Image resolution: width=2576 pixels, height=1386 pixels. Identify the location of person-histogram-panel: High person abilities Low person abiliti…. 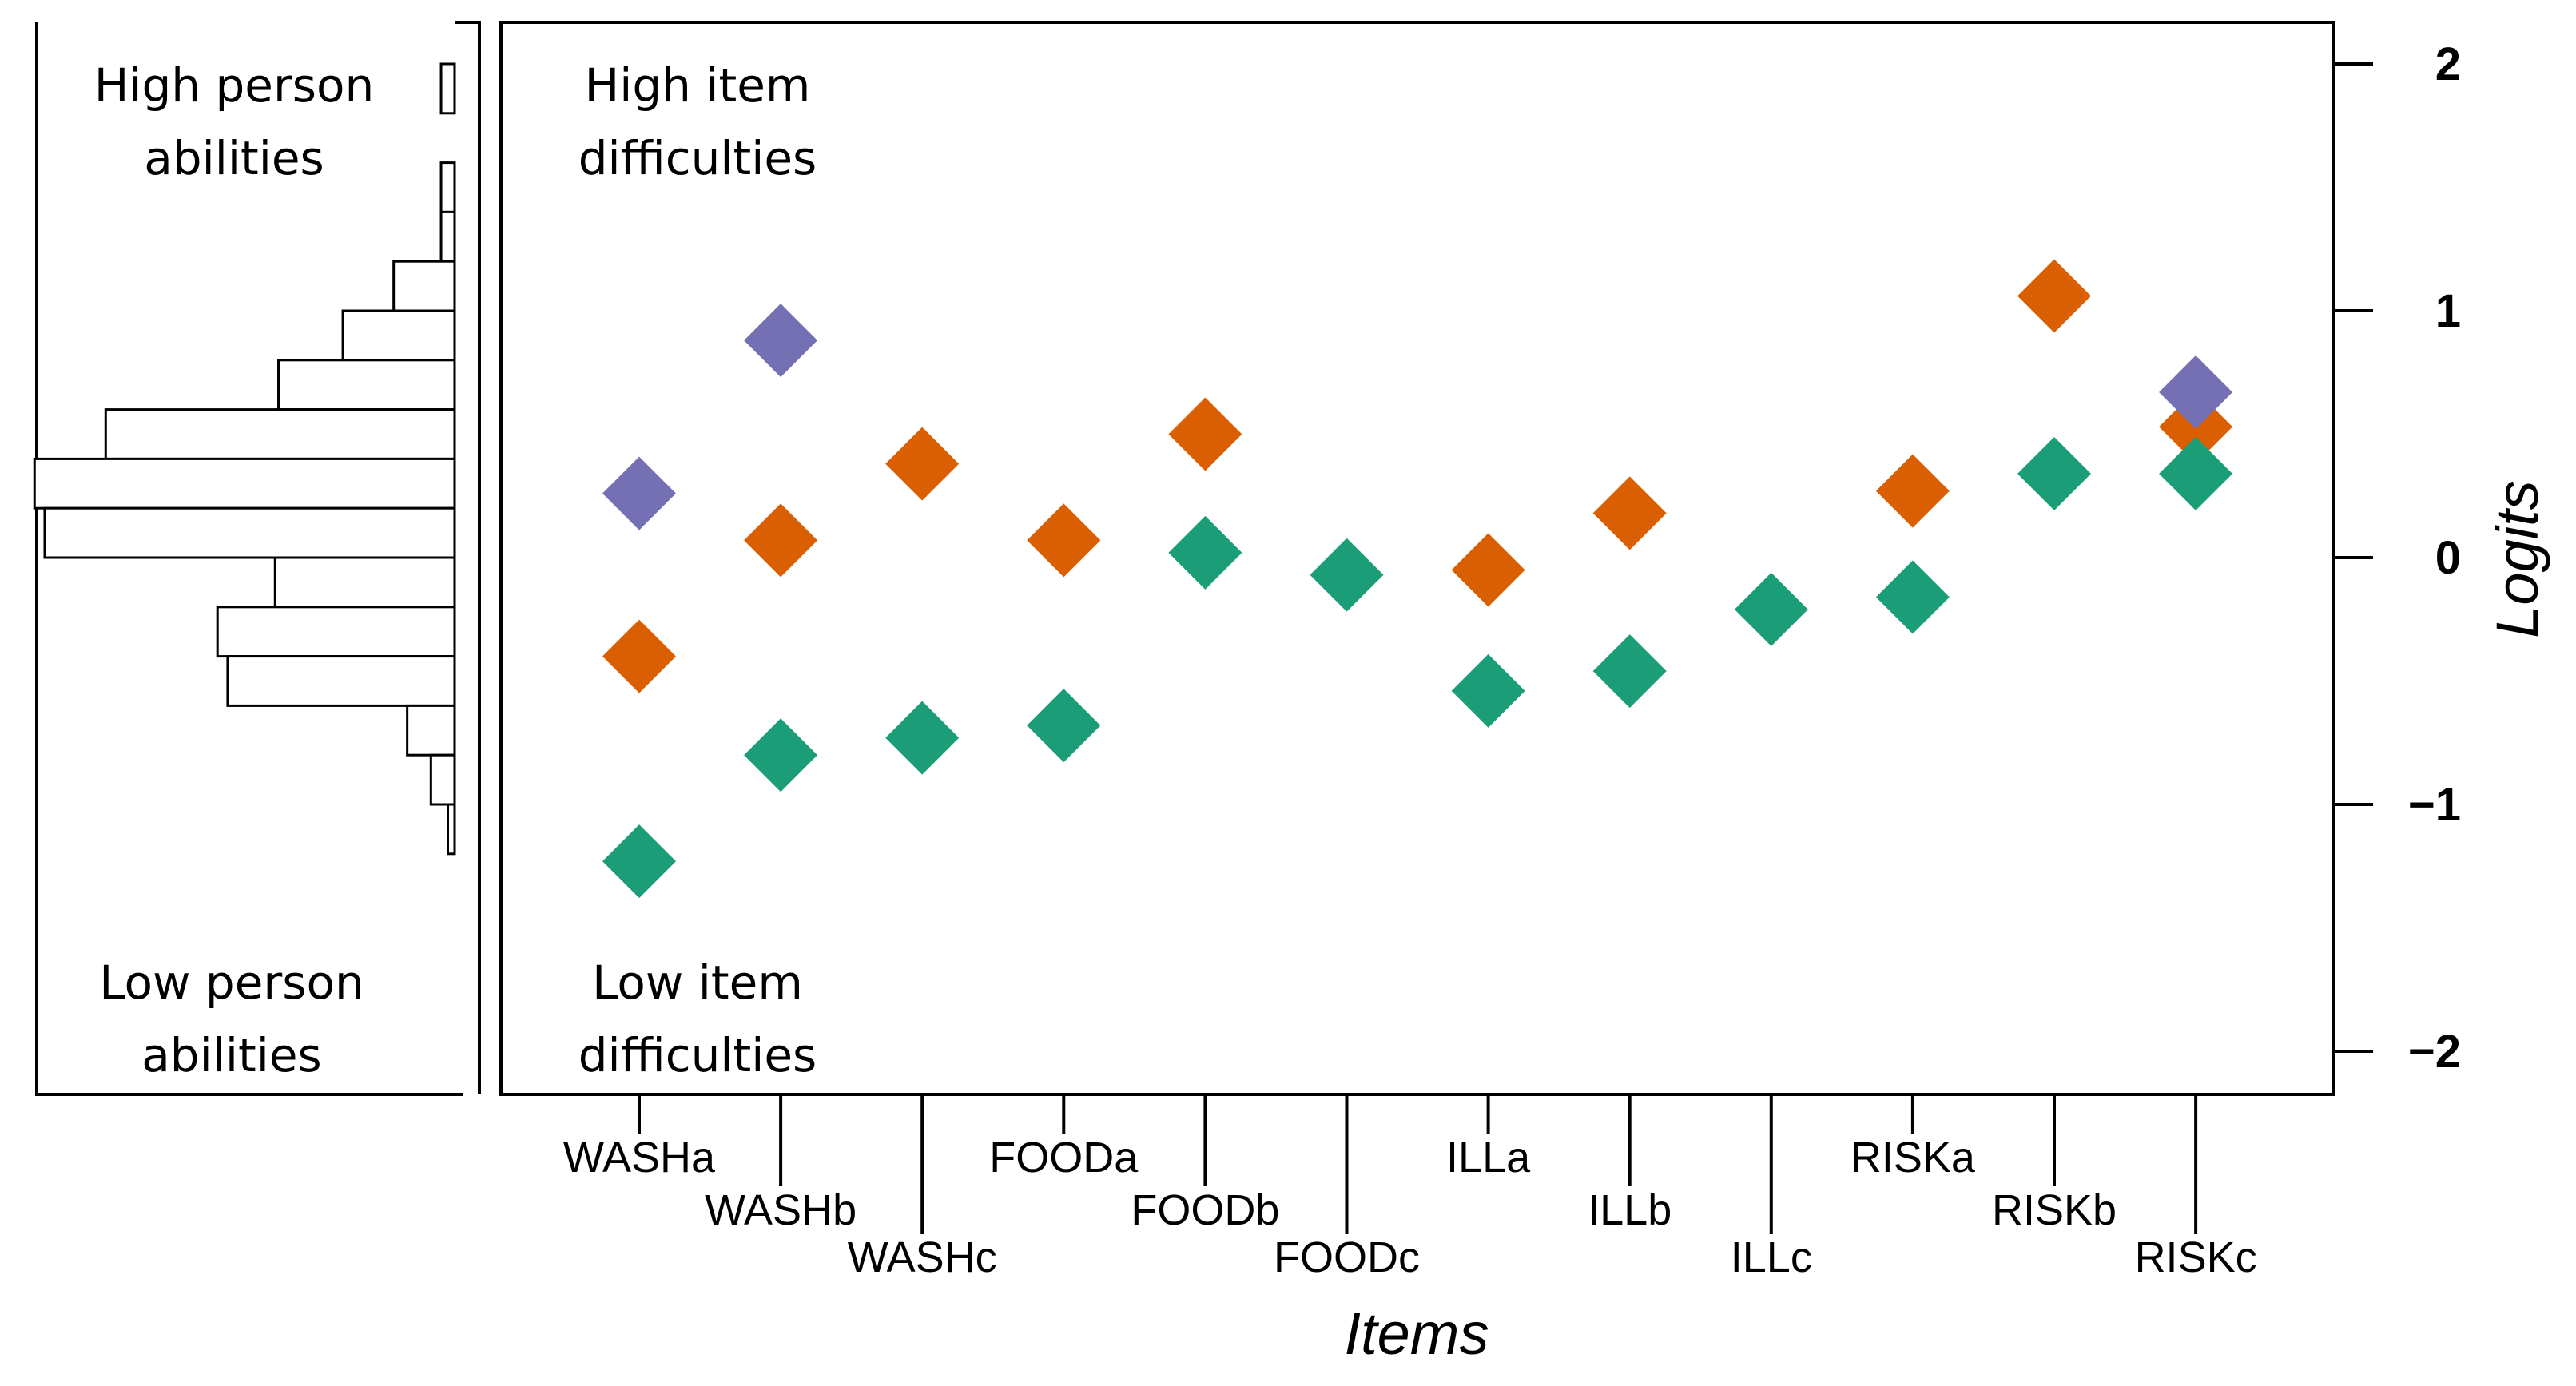
(257, 558).